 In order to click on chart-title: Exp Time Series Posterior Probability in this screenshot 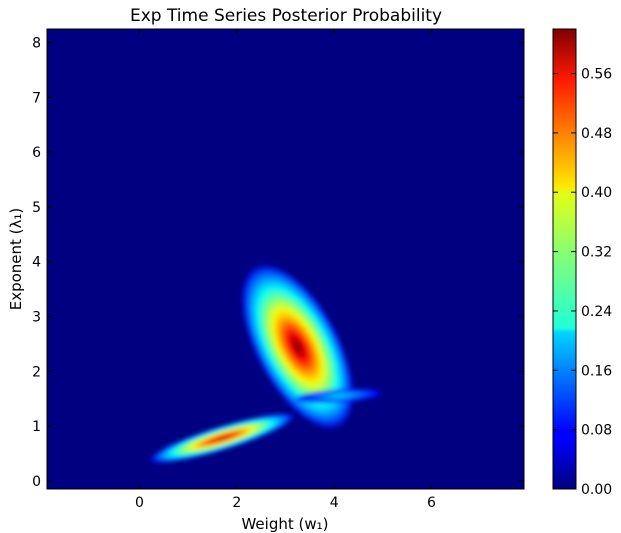, I will do `click(286, 16)`.